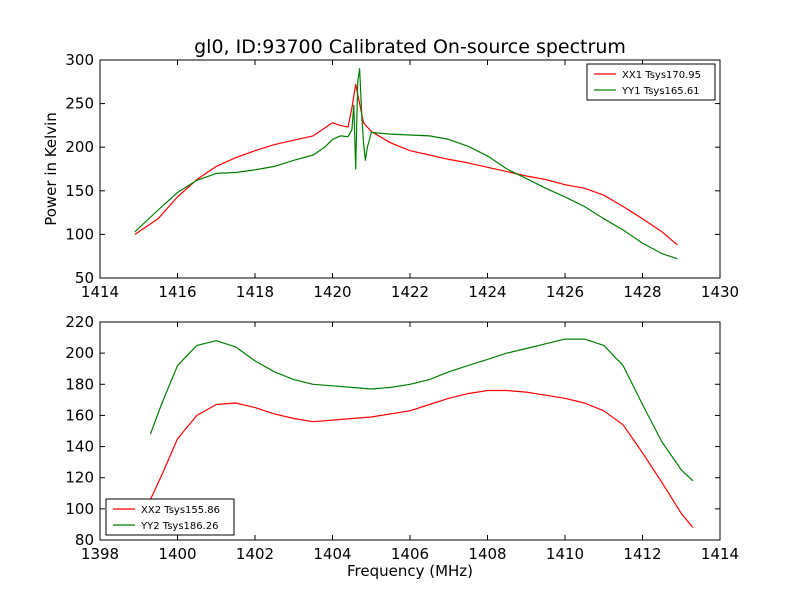 This screenshot has width=800, height=600. I want to click on x-tick-label: 1412, so click(642, 554).